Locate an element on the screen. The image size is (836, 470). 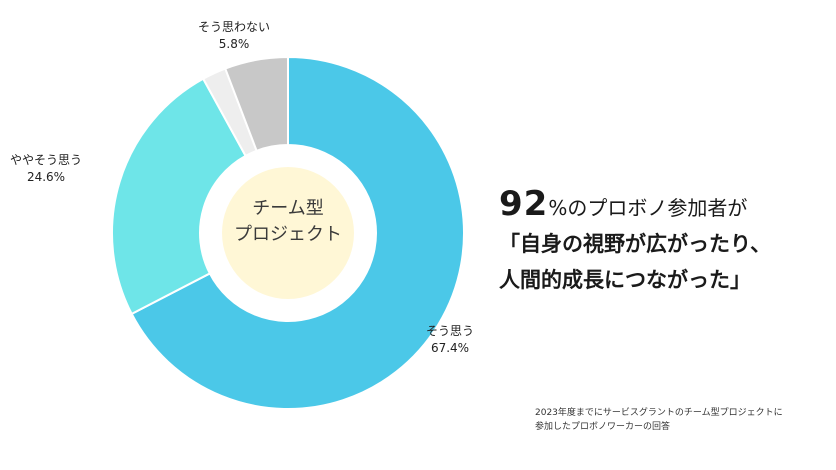
slice-label-agree-text: そう思う is located at coordinates (450, 331).